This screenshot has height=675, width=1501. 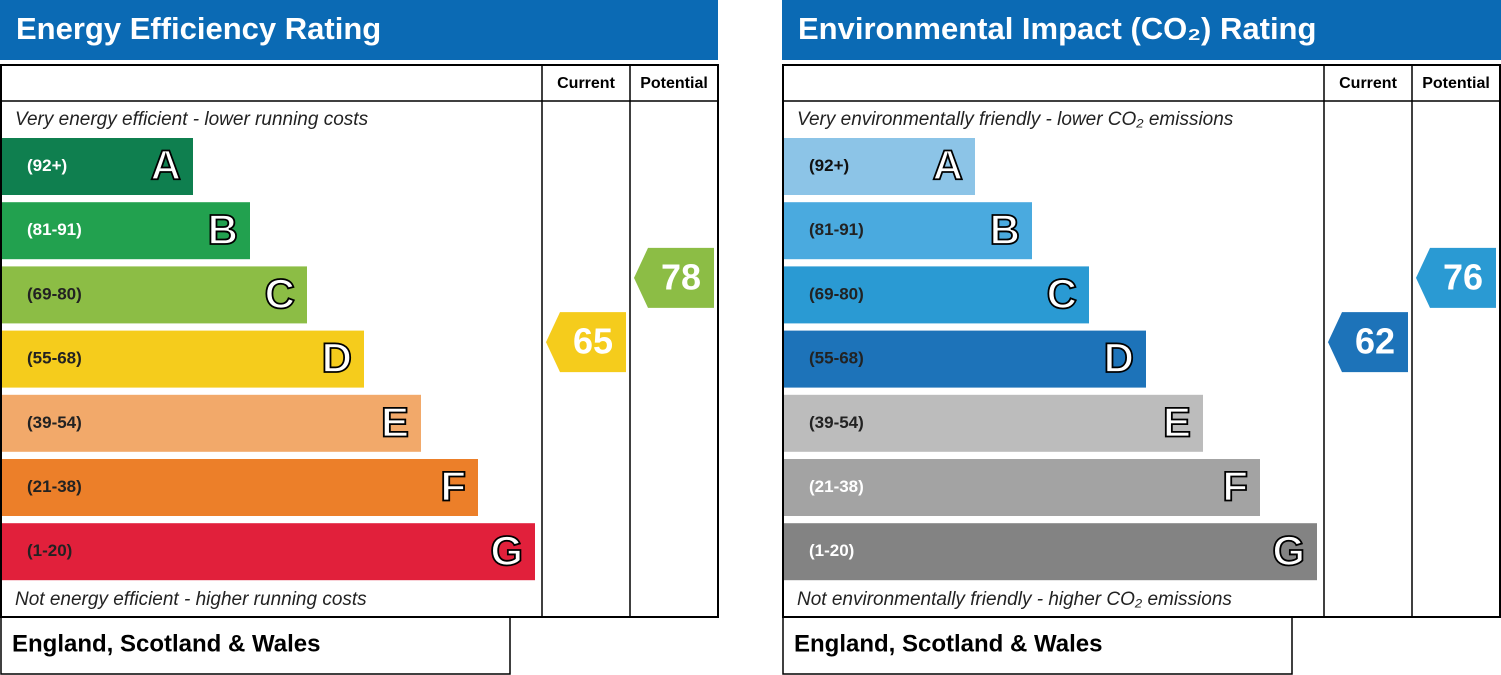 What do you see at coordinates (198, 28) in the screenshot?
I see `chart-title: Energy Efficiency Rating` at bounding box center [198, 28].